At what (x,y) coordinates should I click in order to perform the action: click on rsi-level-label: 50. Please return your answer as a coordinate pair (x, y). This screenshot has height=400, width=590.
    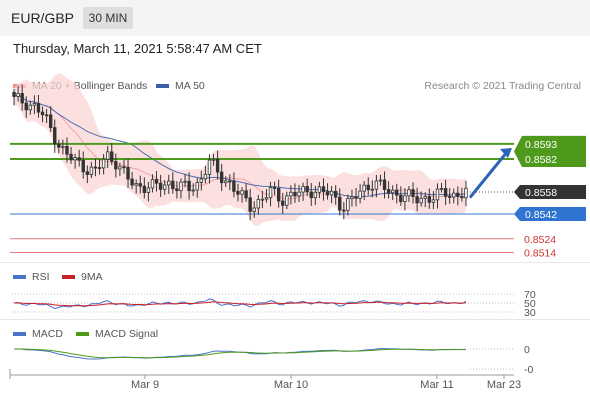
    Looking at the image, I should click on (530, 304).